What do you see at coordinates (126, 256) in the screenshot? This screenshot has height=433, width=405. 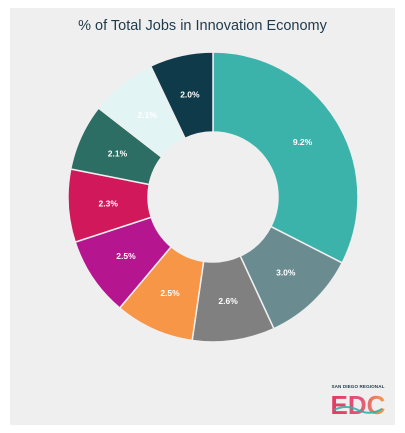 I see `slice-label-5: 2.5%` at bounding box center [126, 256].